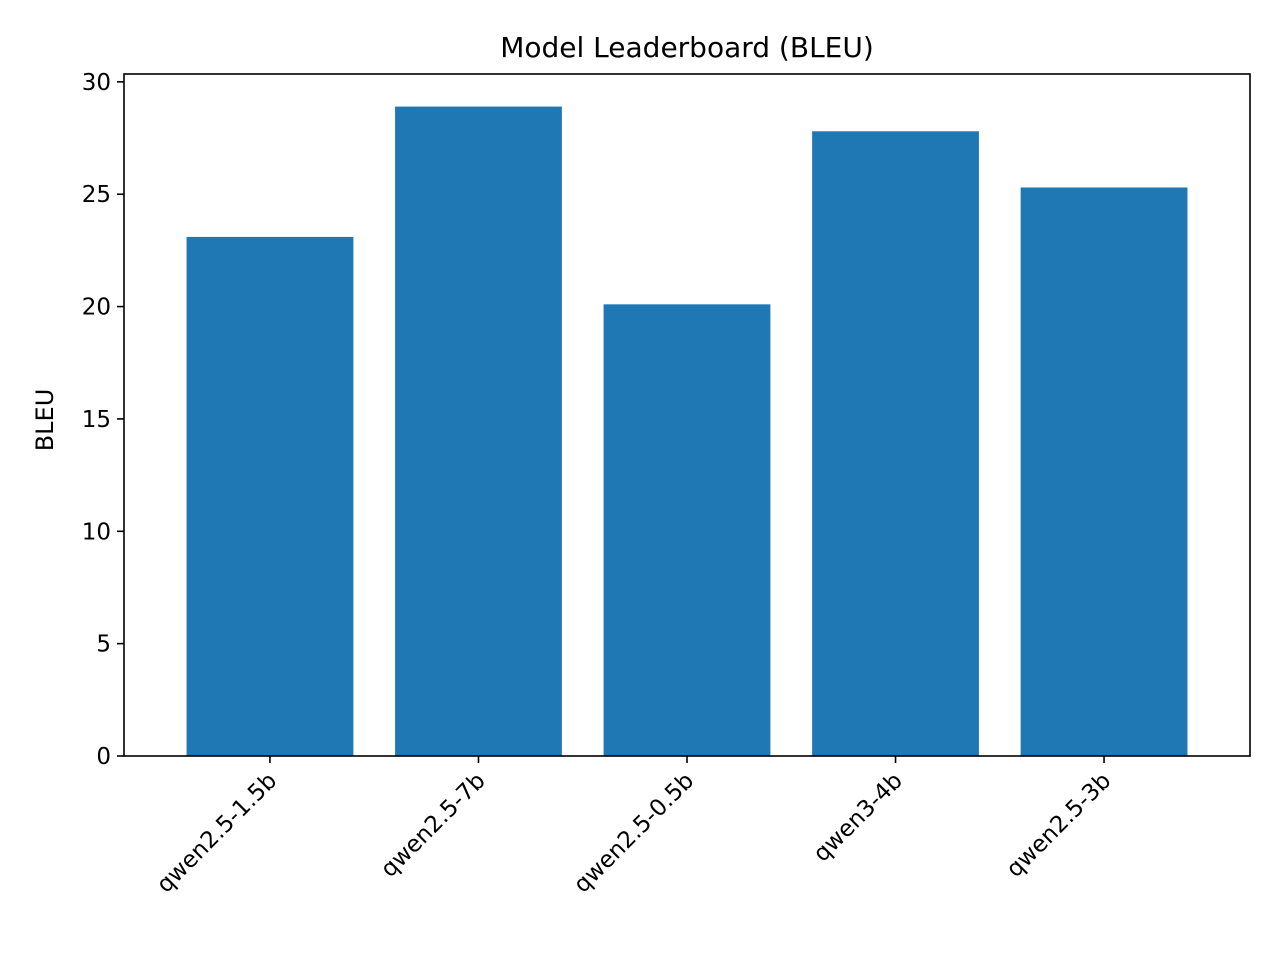 Image resolution: width=1280 pixels, height=960 pixels. I want to click on y-axis-label: BLEU, so click(45, 420).